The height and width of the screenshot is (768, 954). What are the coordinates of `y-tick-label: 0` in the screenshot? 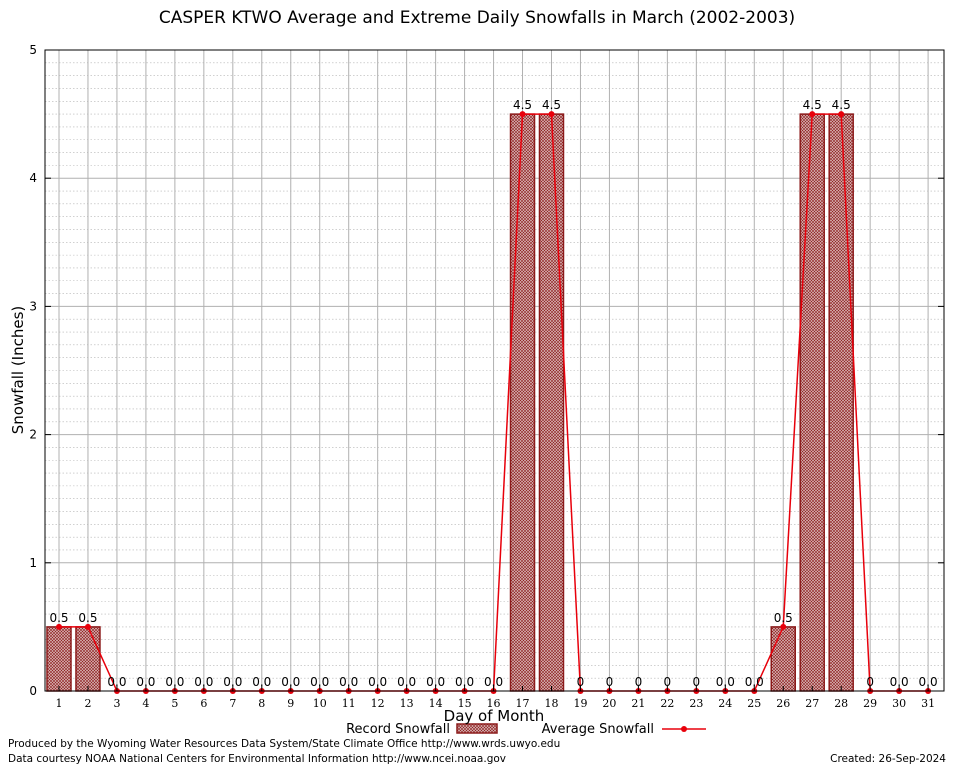 It's located at (33, 691).